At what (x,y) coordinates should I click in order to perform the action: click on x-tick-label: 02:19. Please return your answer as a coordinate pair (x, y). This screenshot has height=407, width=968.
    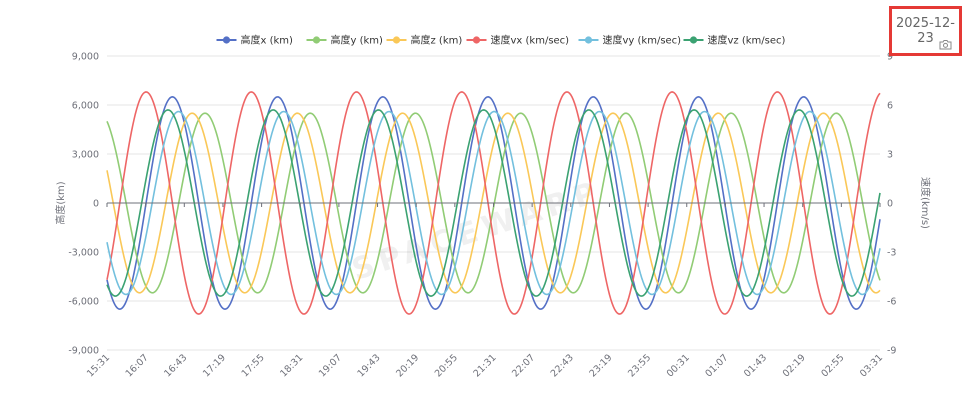
    Looking at the image, I should click on (794, 365).